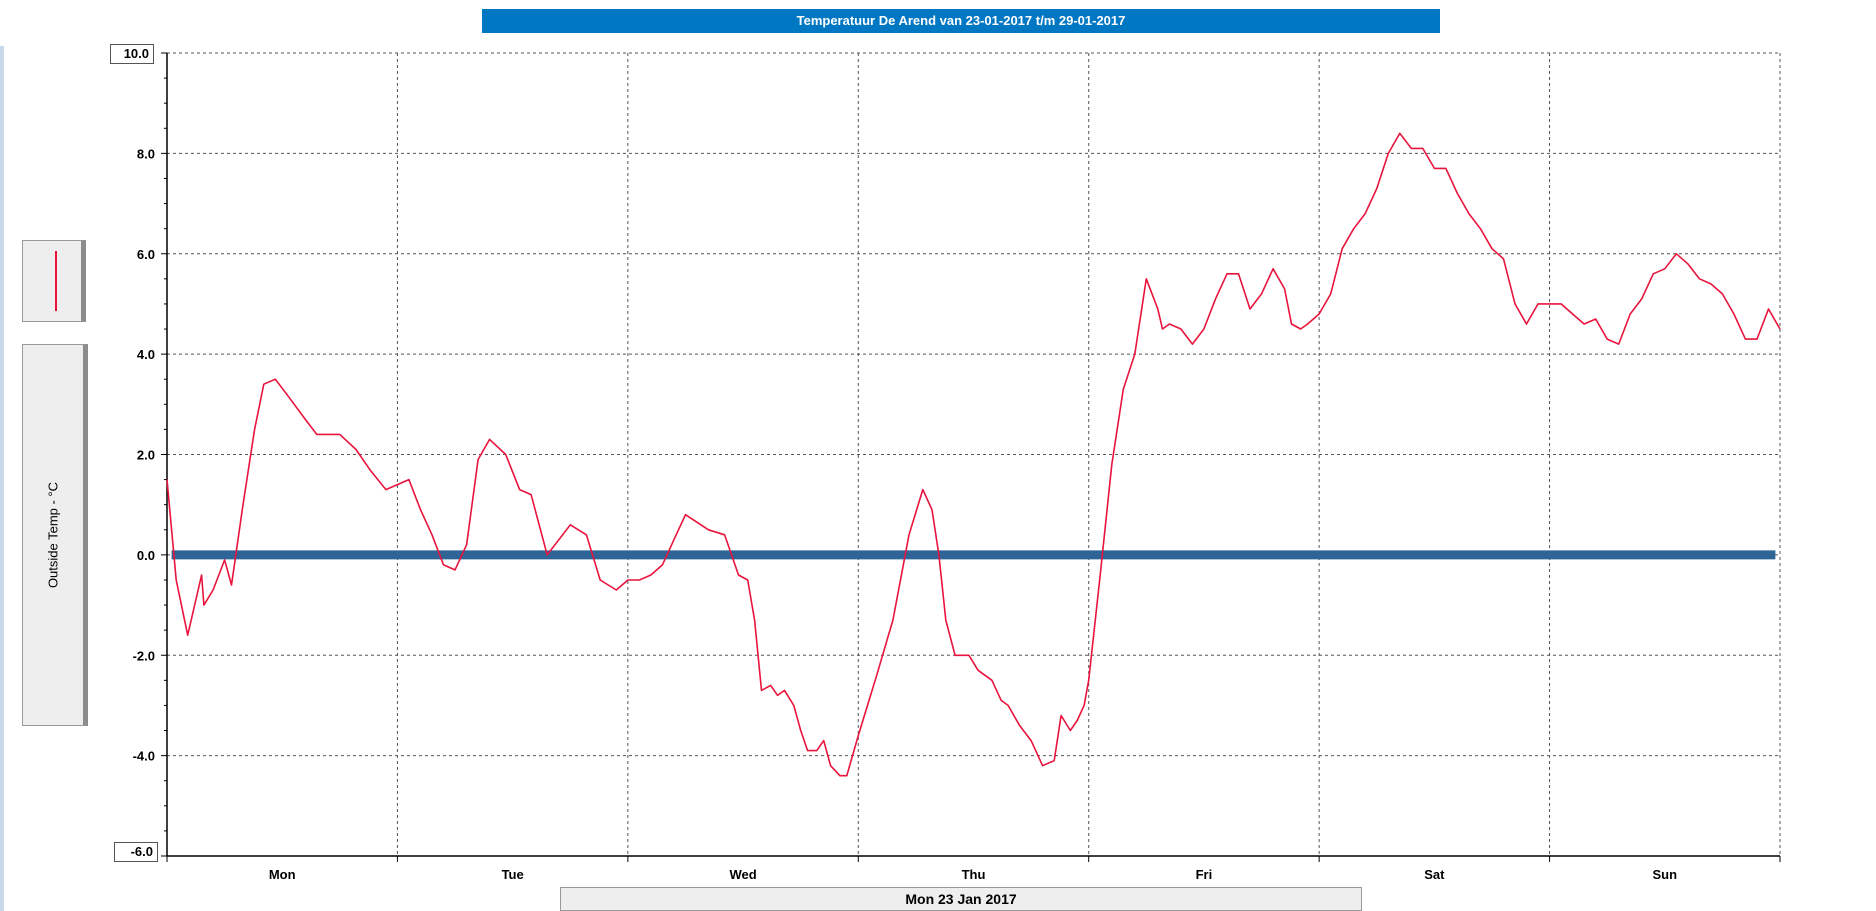 The image size is (1876, 911). I want to click on x-tick-label: Sun, so click(1665, 874).